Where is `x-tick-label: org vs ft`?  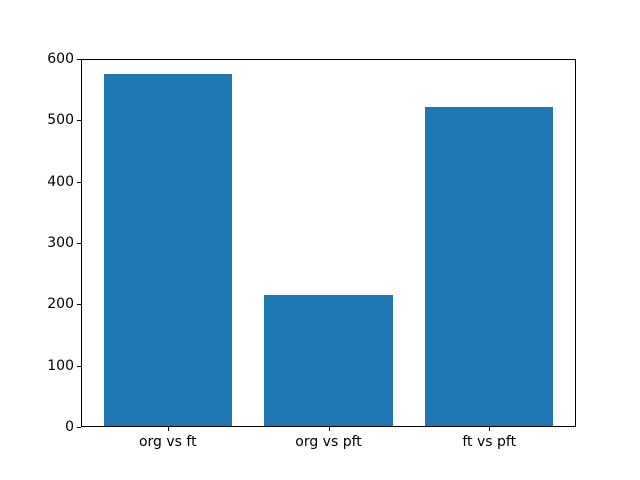
x-tick-label: org vs ft is located at coordinates (167, 442).